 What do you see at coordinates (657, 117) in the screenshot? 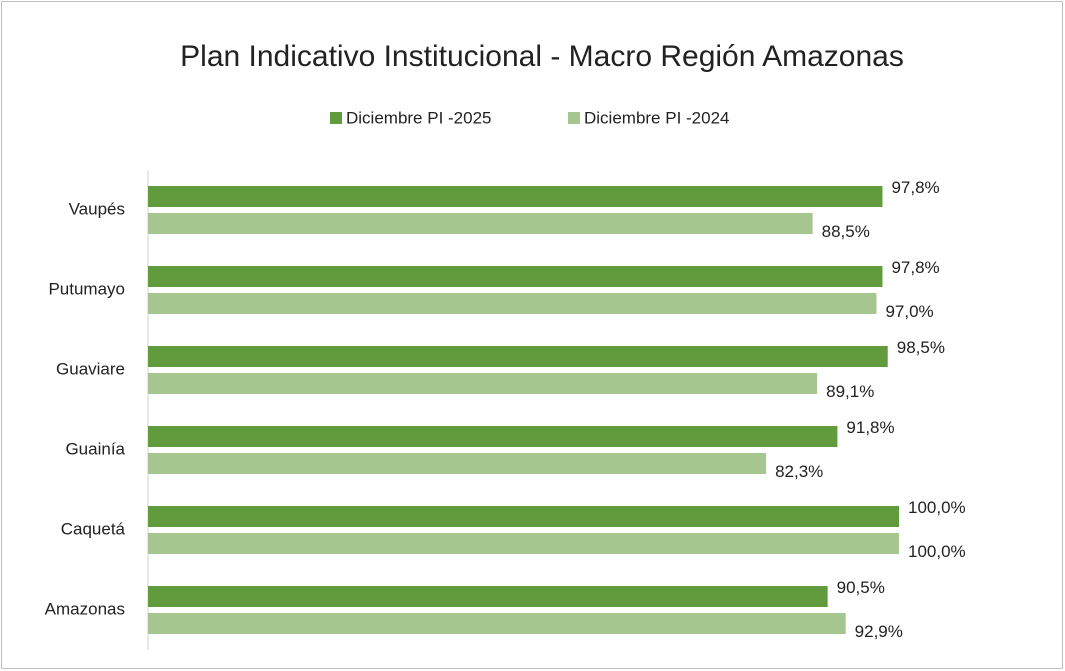
I see `legend-label: Diciembre PI -2024` at bounding box center [657, 117].